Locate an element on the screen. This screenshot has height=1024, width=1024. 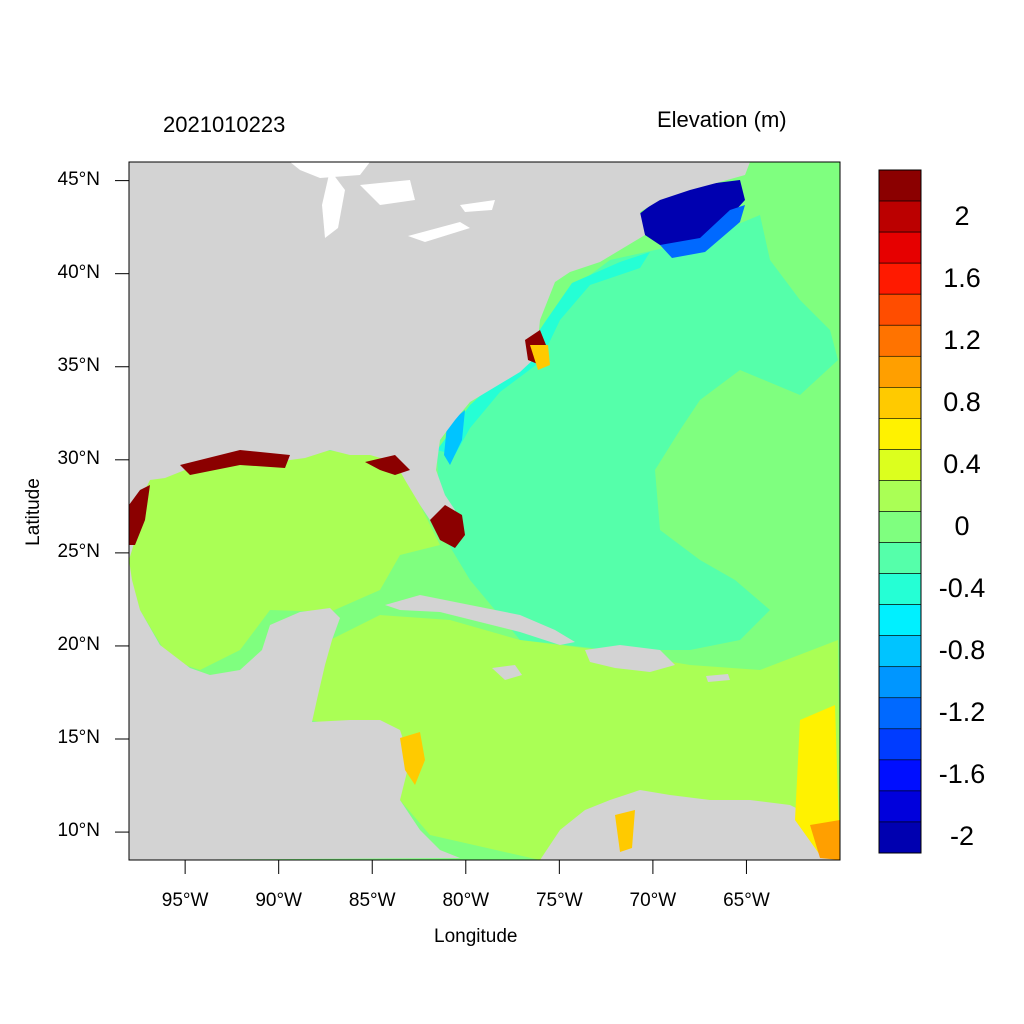
cuba-island is located at coordinates (480, 620).